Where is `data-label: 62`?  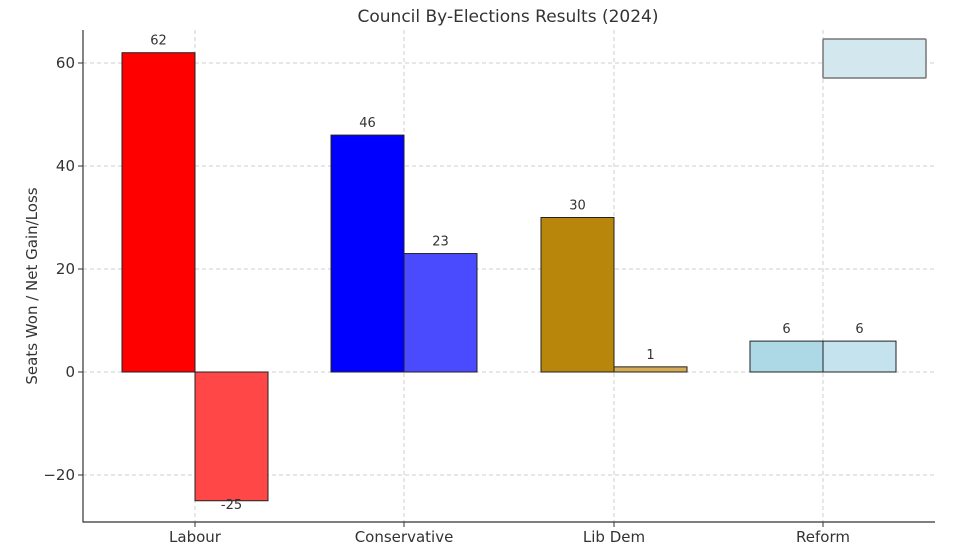
data-label: 62 is located at coordinates (158, 41).